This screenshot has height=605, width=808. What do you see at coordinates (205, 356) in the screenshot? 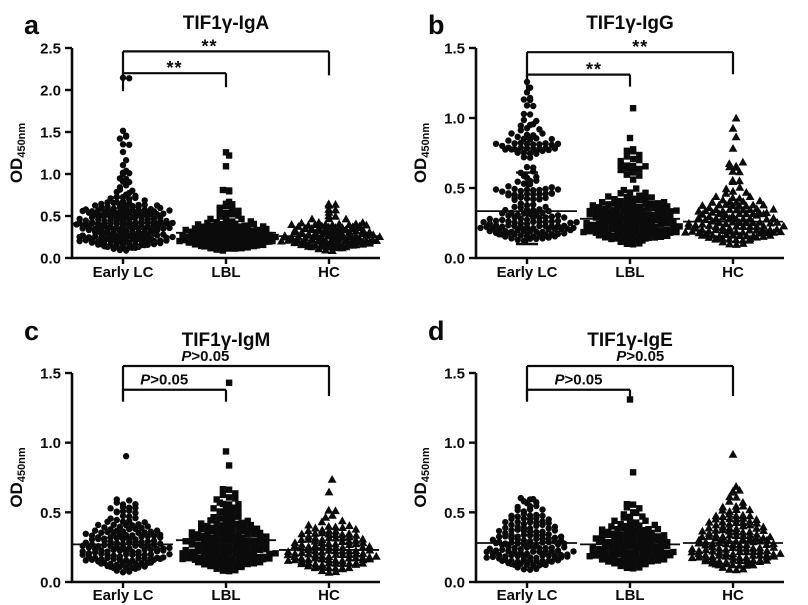
I see `significance-label: P>0.05` at bounding box center [205, 356].